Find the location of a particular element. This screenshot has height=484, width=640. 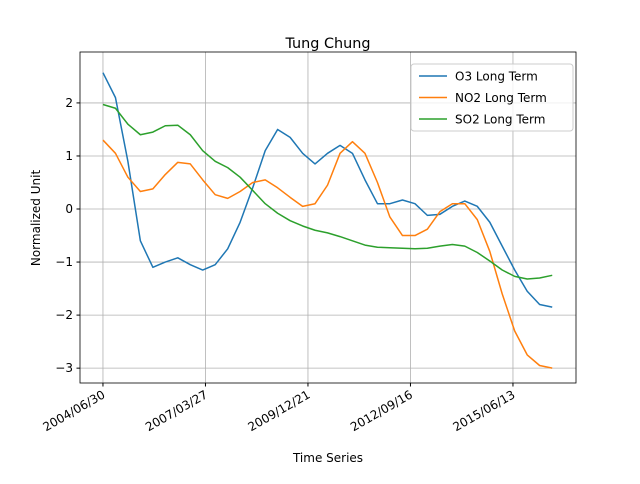

y-tick-label: 1 is located at coordinates (69, 156).